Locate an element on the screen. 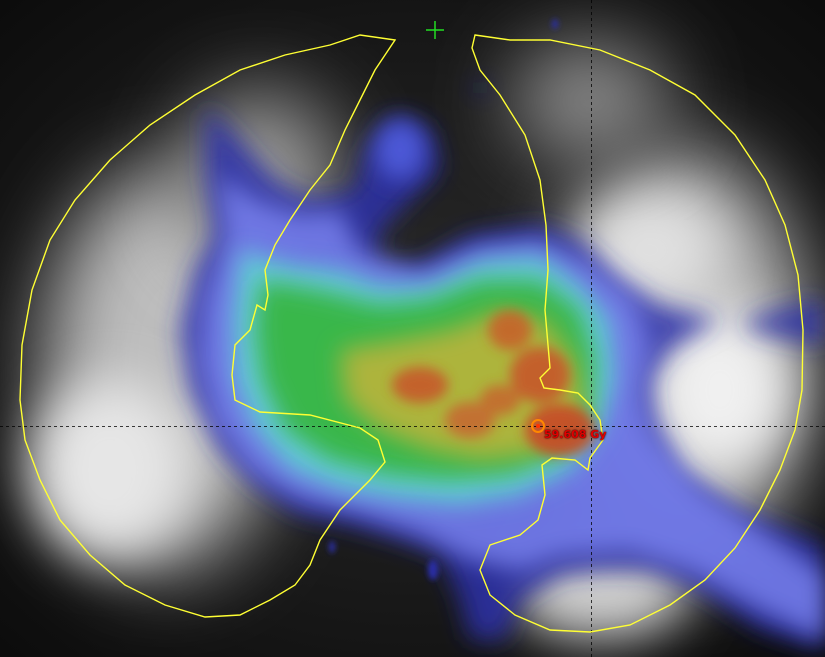  dose-readout: 59.608 Gy is located at coordinates (575, 434).